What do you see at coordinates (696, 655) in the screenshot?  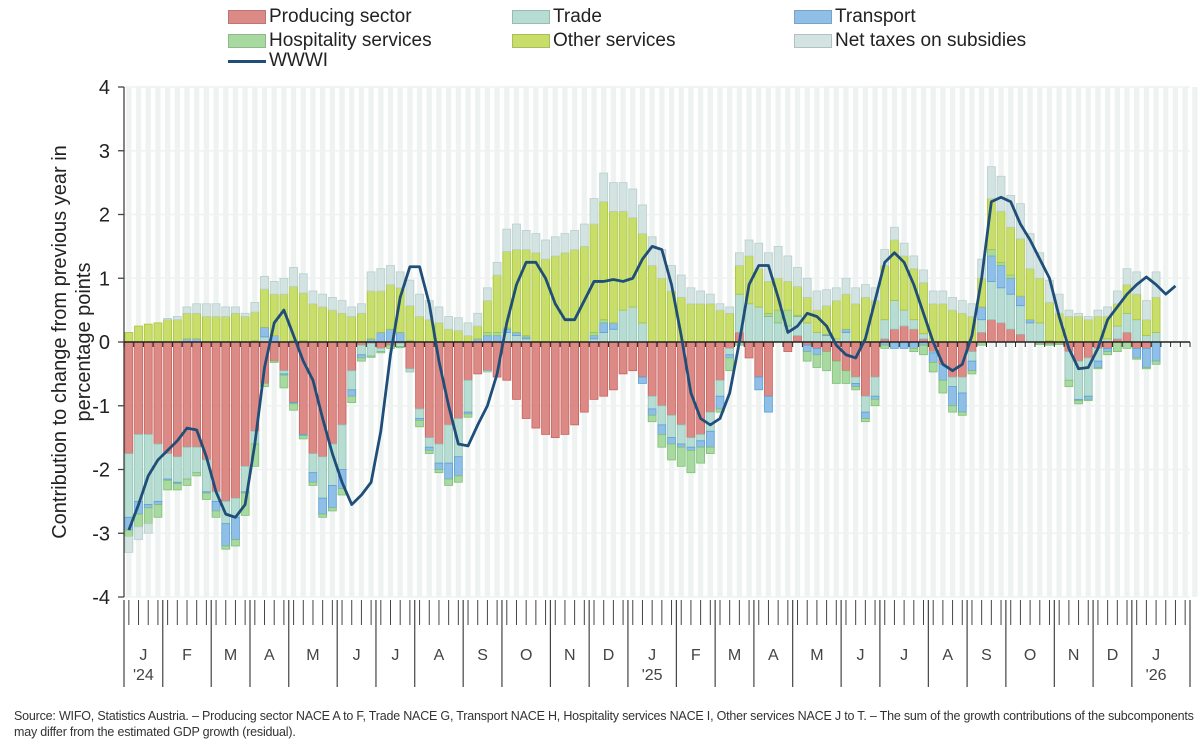 I see `month-label: F` at bounding box center [696, 655].